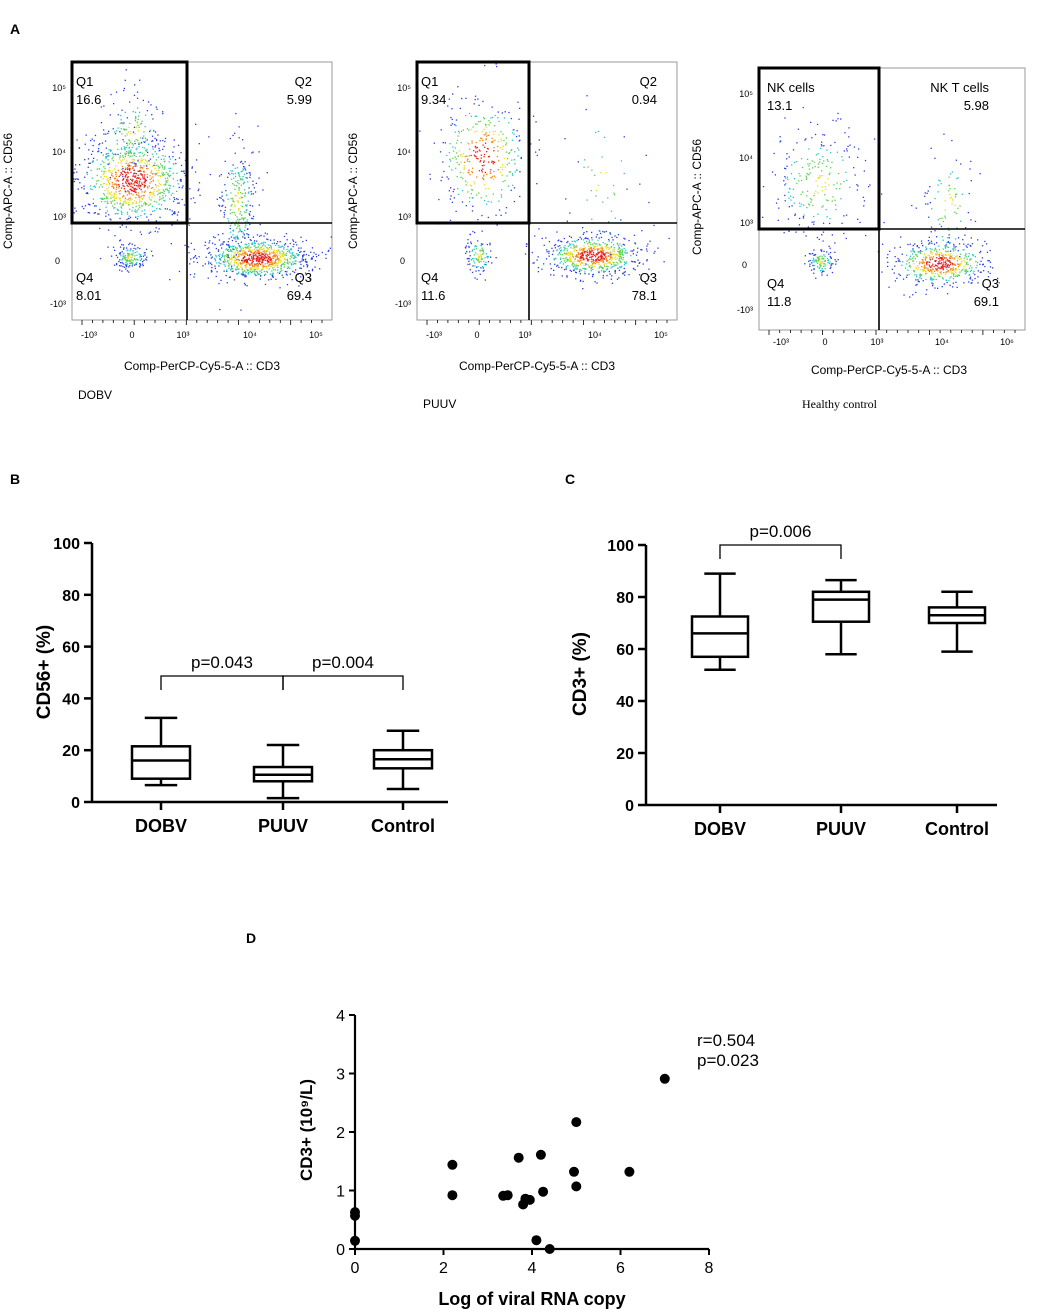 The height and width of the screenshot is (1312, 1038). Describe the element at coordinates (340, 1133) in the screenshot. I see `y-tick-label: 2` at that location.